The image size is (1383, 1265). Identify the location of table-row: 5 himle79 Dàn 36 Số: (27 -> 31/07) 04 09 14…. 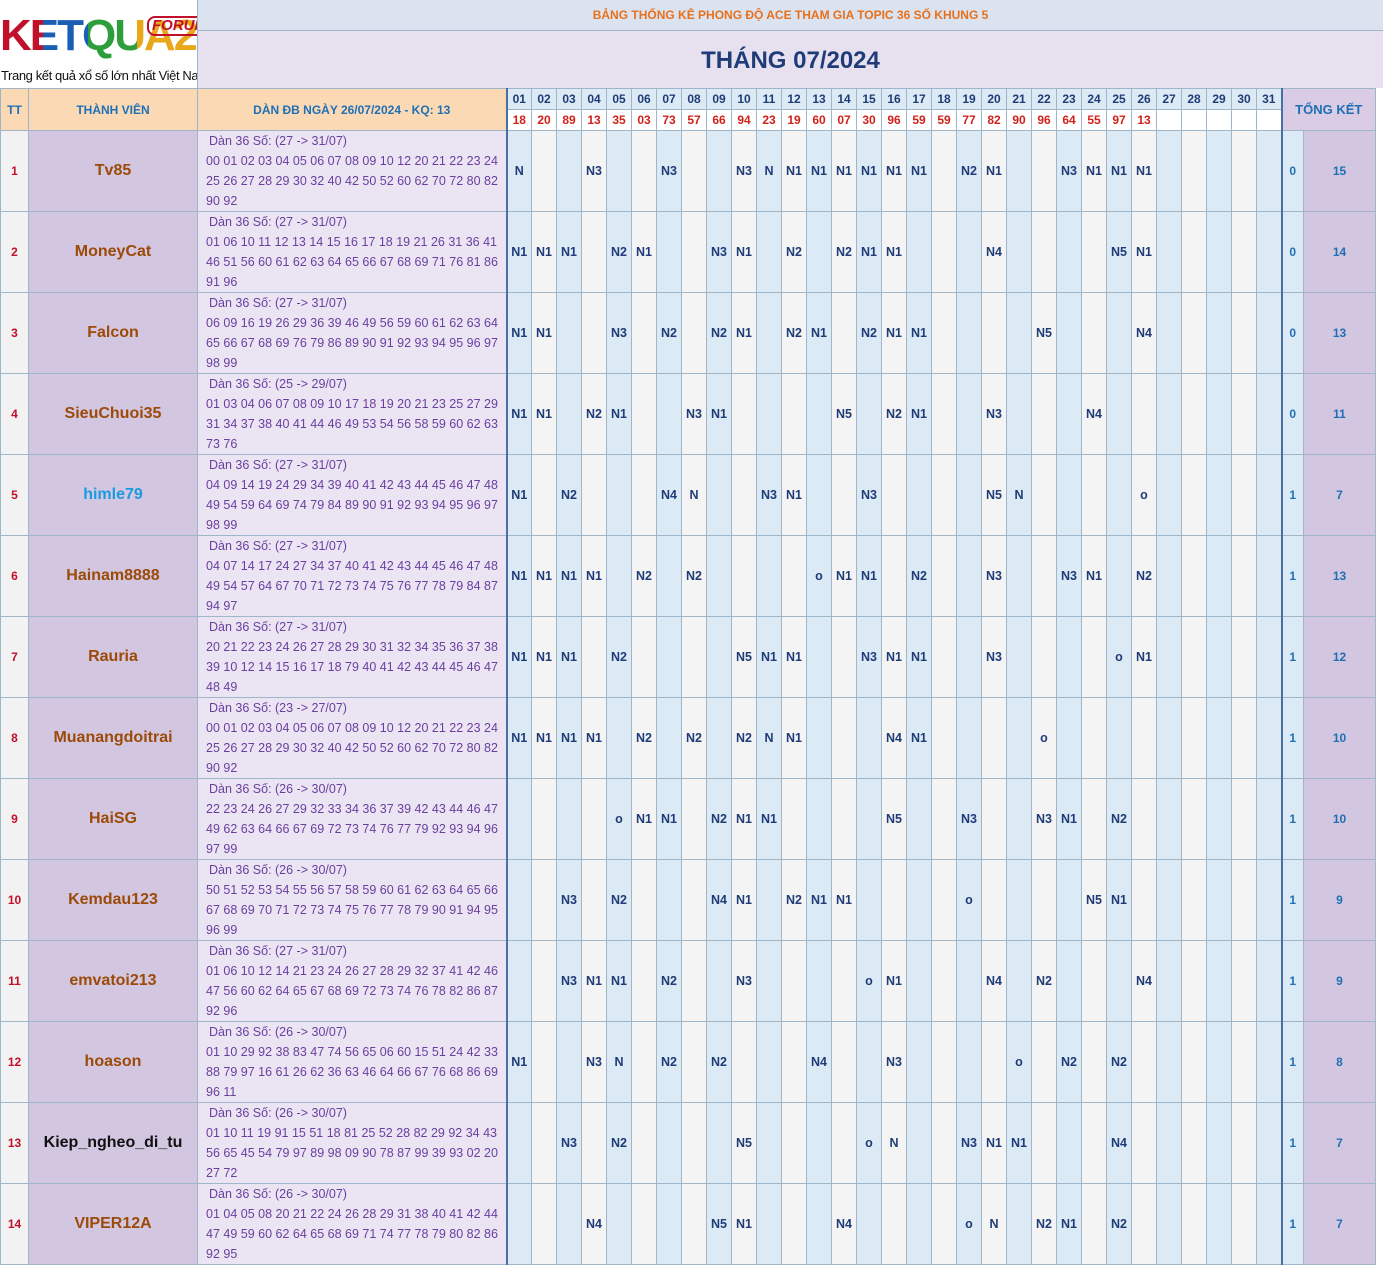
(688, 495).